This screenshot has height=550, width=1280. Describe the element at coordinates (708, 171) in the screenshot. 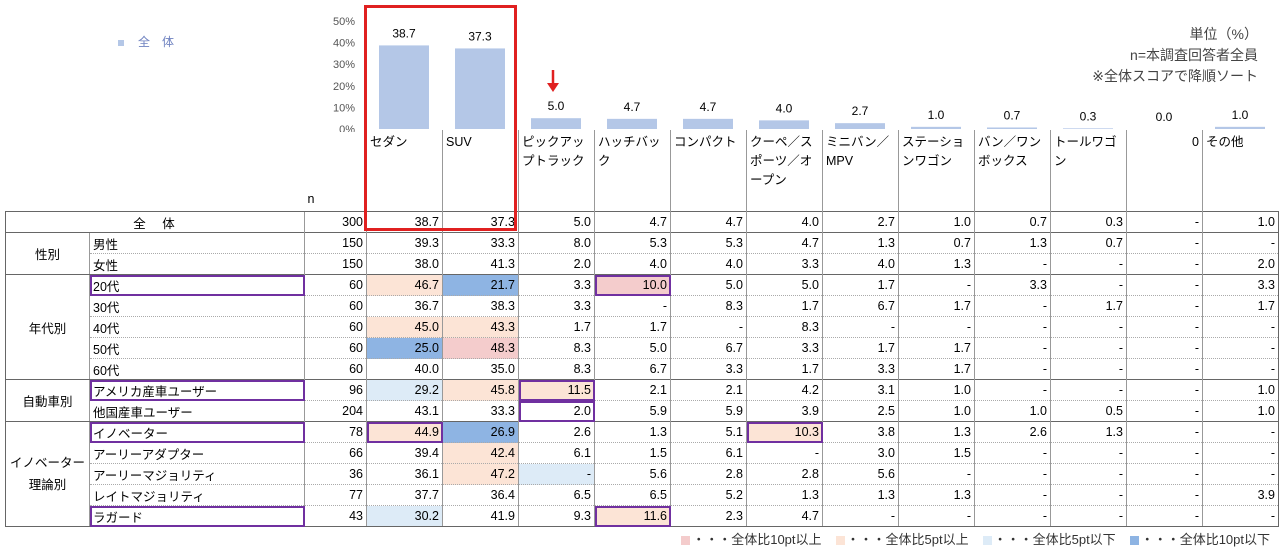

I see `category-header: コンパクト` at that location.